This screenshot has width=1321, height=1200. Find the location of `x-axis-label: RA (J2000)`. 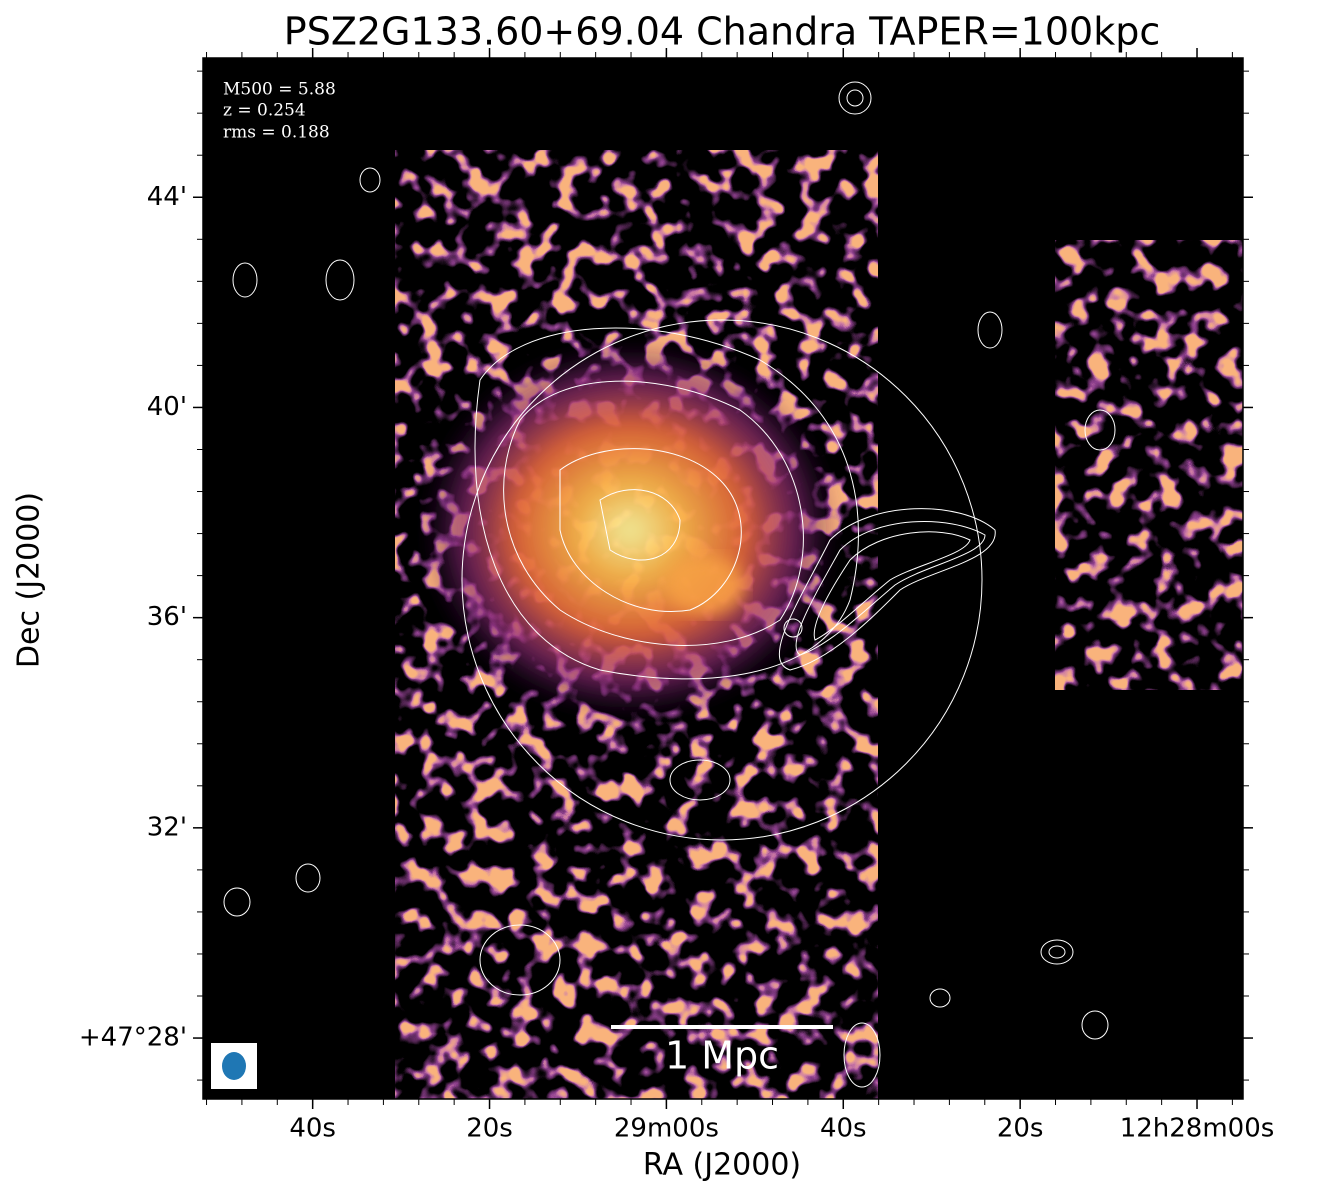

x-axis-label: RA (J2000) is located at coordinates (722, 1165).